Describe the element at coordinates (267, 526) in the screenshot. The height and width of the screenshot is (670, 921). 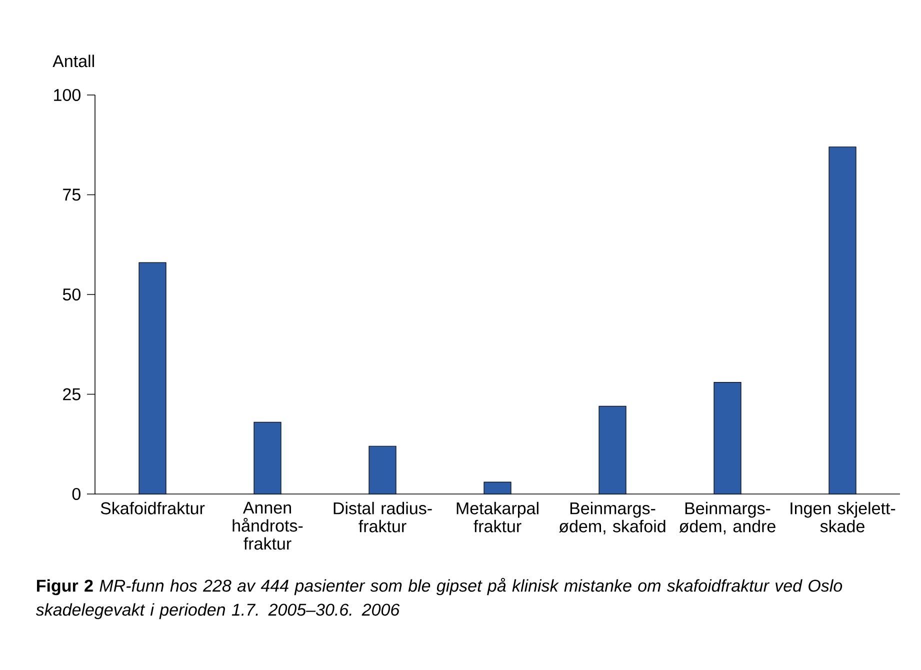
I see `x-tick-label: Annen håndrots-fraktur` at that location.